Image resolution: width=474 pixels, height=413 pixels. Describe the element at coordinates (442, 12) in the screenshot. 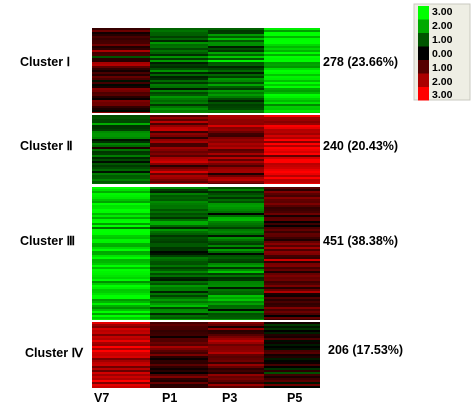

I see `legend-tick-label: 3.00` at that location.